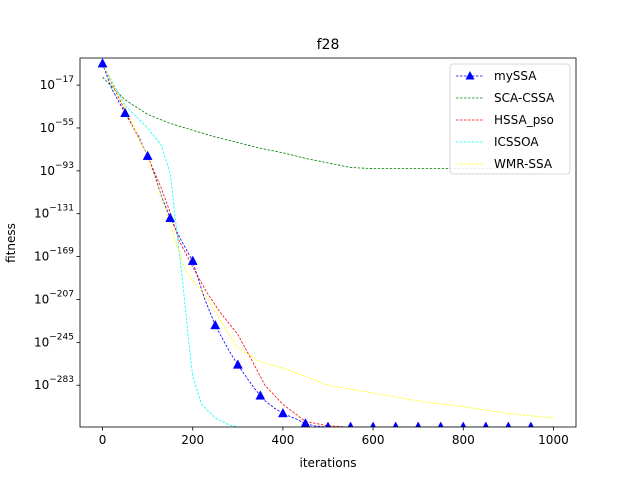 This screenshot has width=640, height=480. Describe the element at coordinates (334, 437) in the screenshot. I see `x-axis: 0 200 400 600 800 1000` at that location.